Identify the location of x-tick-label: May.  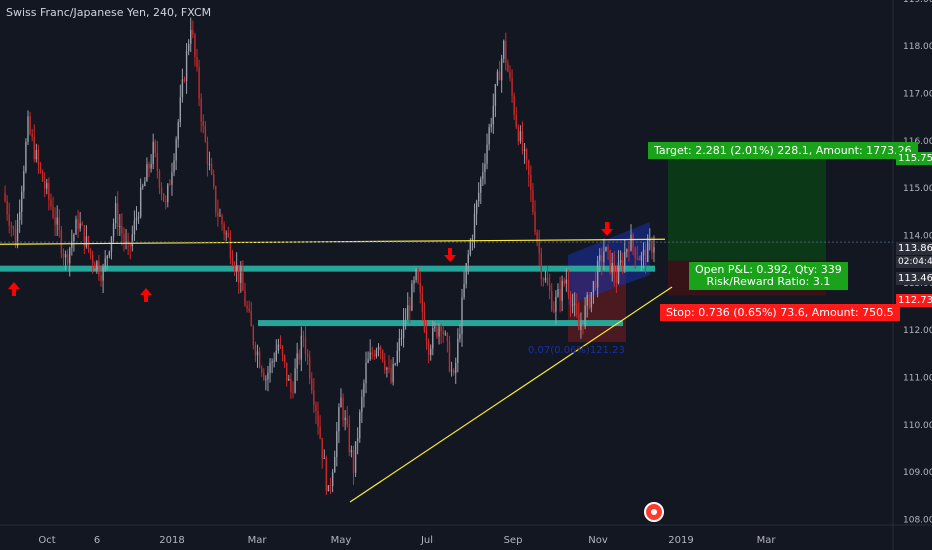
(341, 540).